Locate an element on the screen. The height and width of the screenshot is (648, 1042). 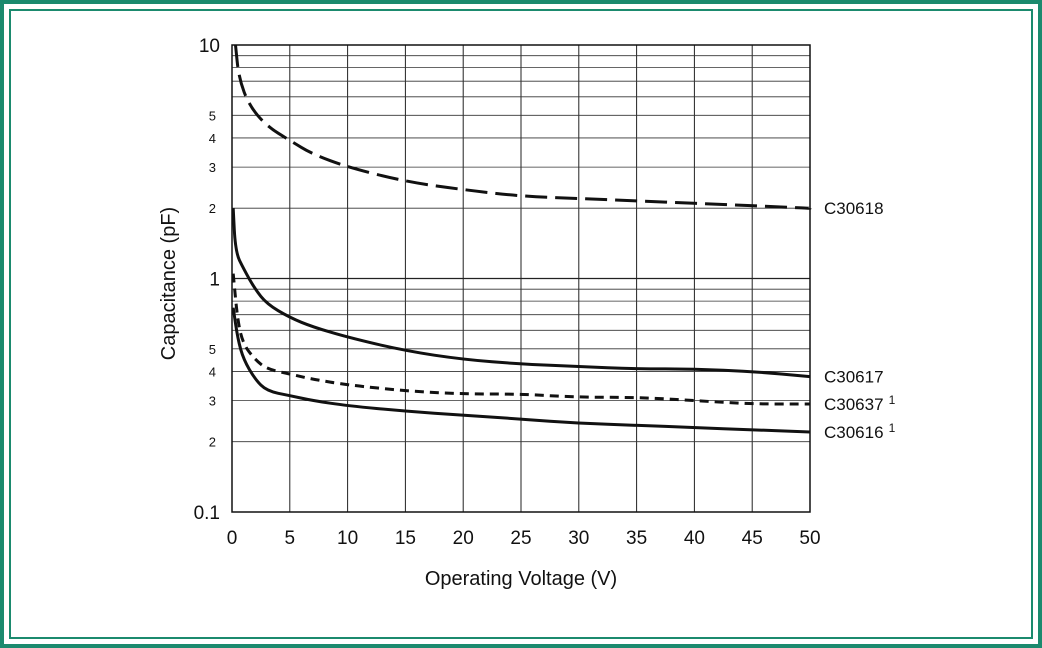
series-label-c30637: C30637 is located at coordinates (854, 404).